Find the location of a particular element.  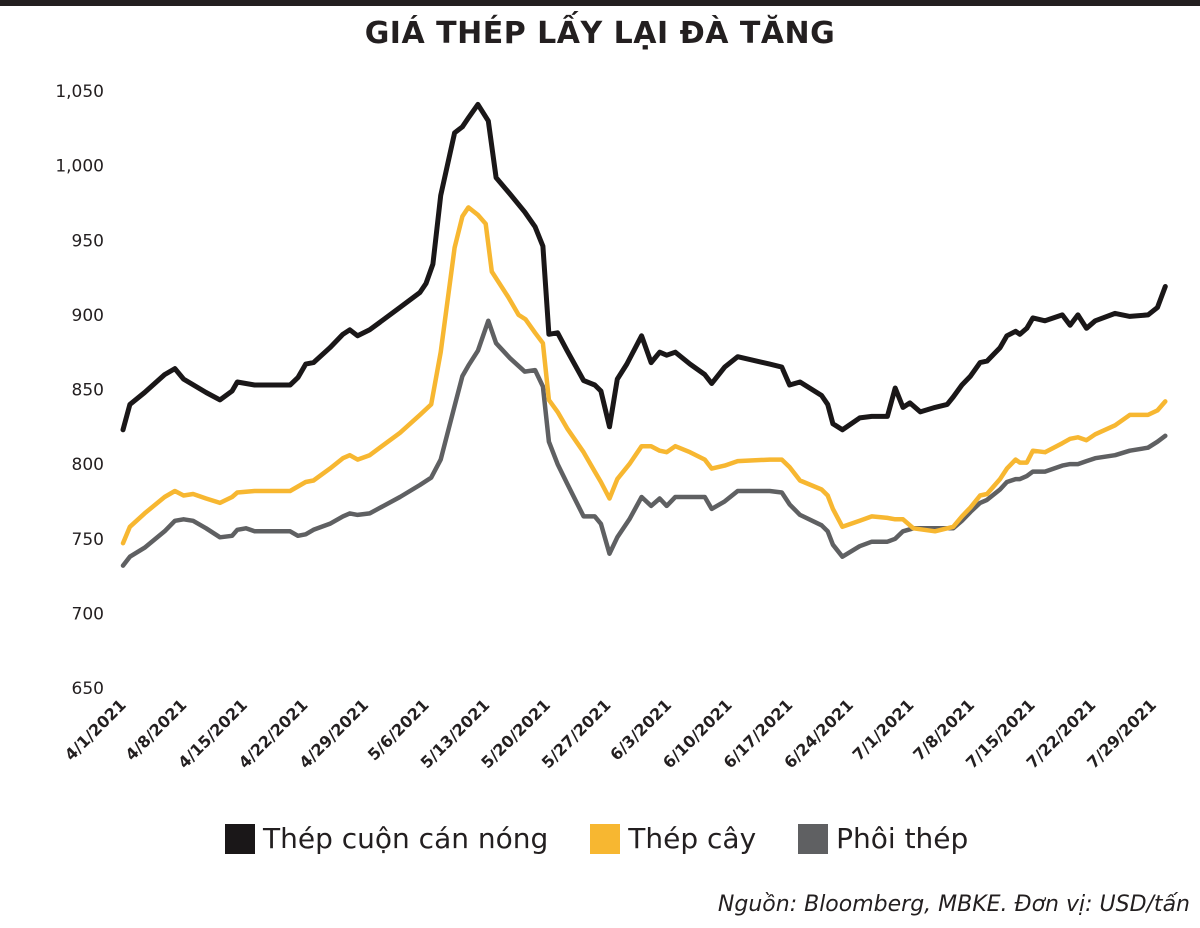

legend: Thép cuộn cán nóng Thép cây Phôi thép is located at coordinates (617, 838).